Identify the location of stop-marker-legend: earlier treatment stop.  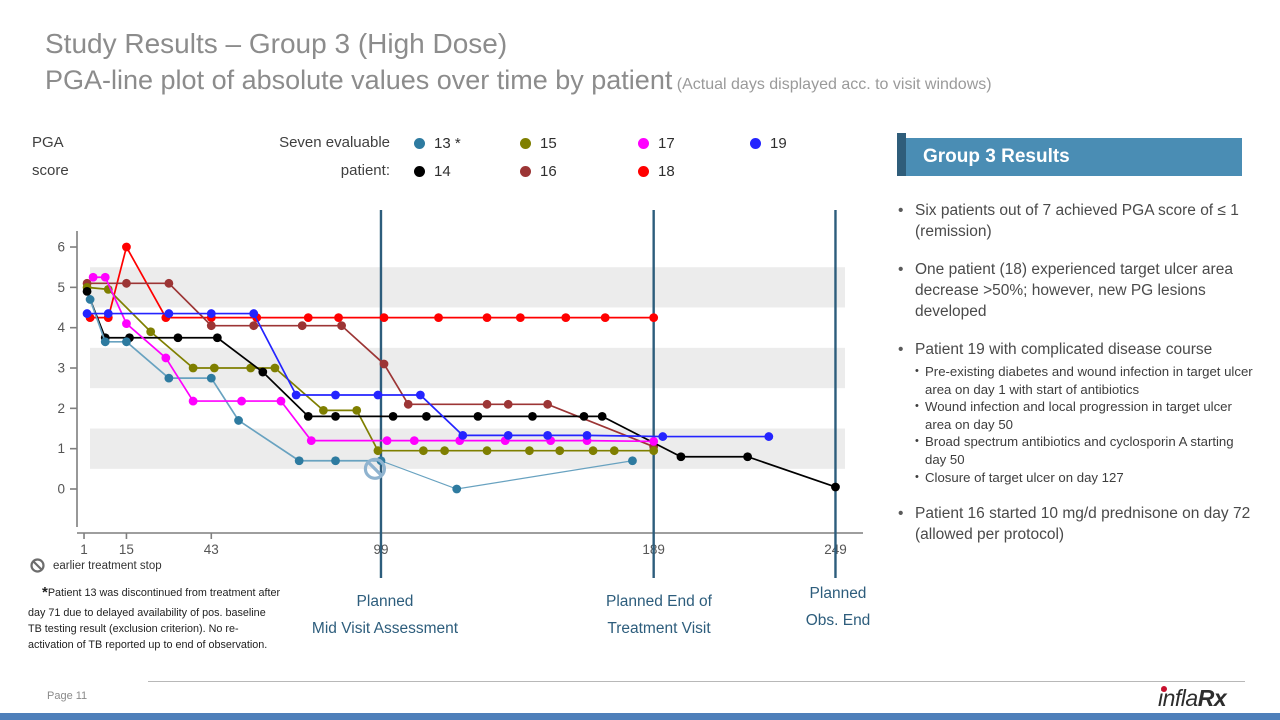
(96, 565).